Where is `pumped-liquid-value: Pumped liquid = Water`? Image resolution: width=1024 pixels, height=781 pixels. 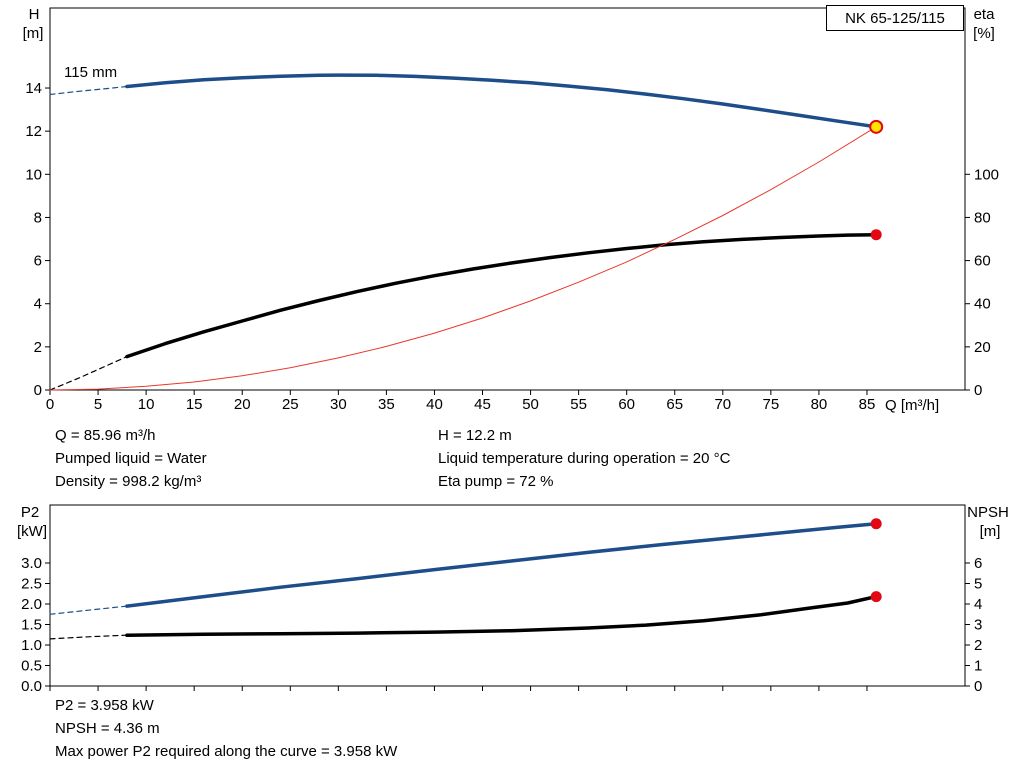
pumped-liquid-value: Pumped liquid = Water is located at coordinates (131, 458).